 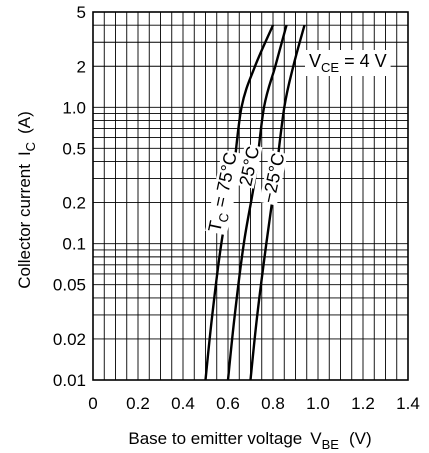 What do you see at coordinates (74, 244) in the screenshot?
I see `y-tick-label: 0.1` at bounding box center [74, 244].